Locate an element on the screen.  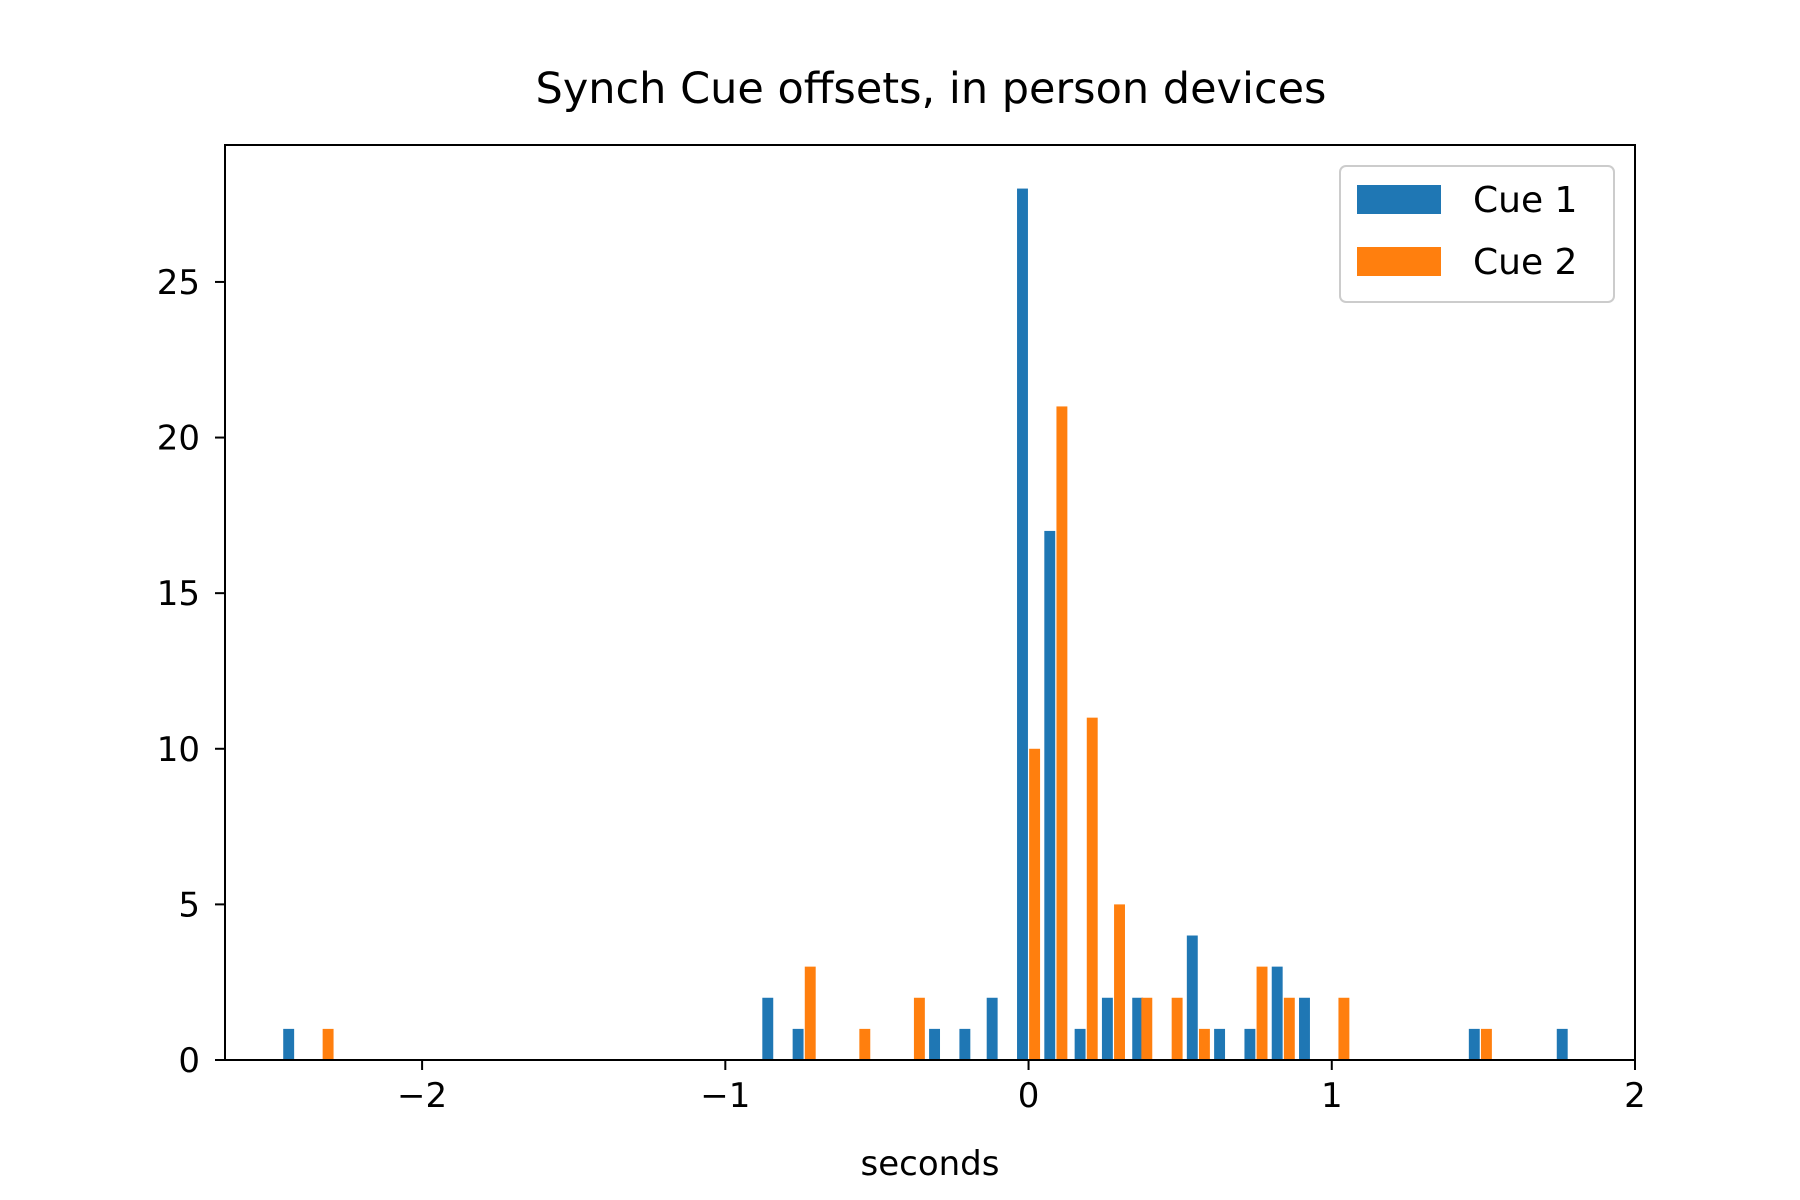
y-axis: 0 5 10 15 20 25 is located at coordinates (191, 672).